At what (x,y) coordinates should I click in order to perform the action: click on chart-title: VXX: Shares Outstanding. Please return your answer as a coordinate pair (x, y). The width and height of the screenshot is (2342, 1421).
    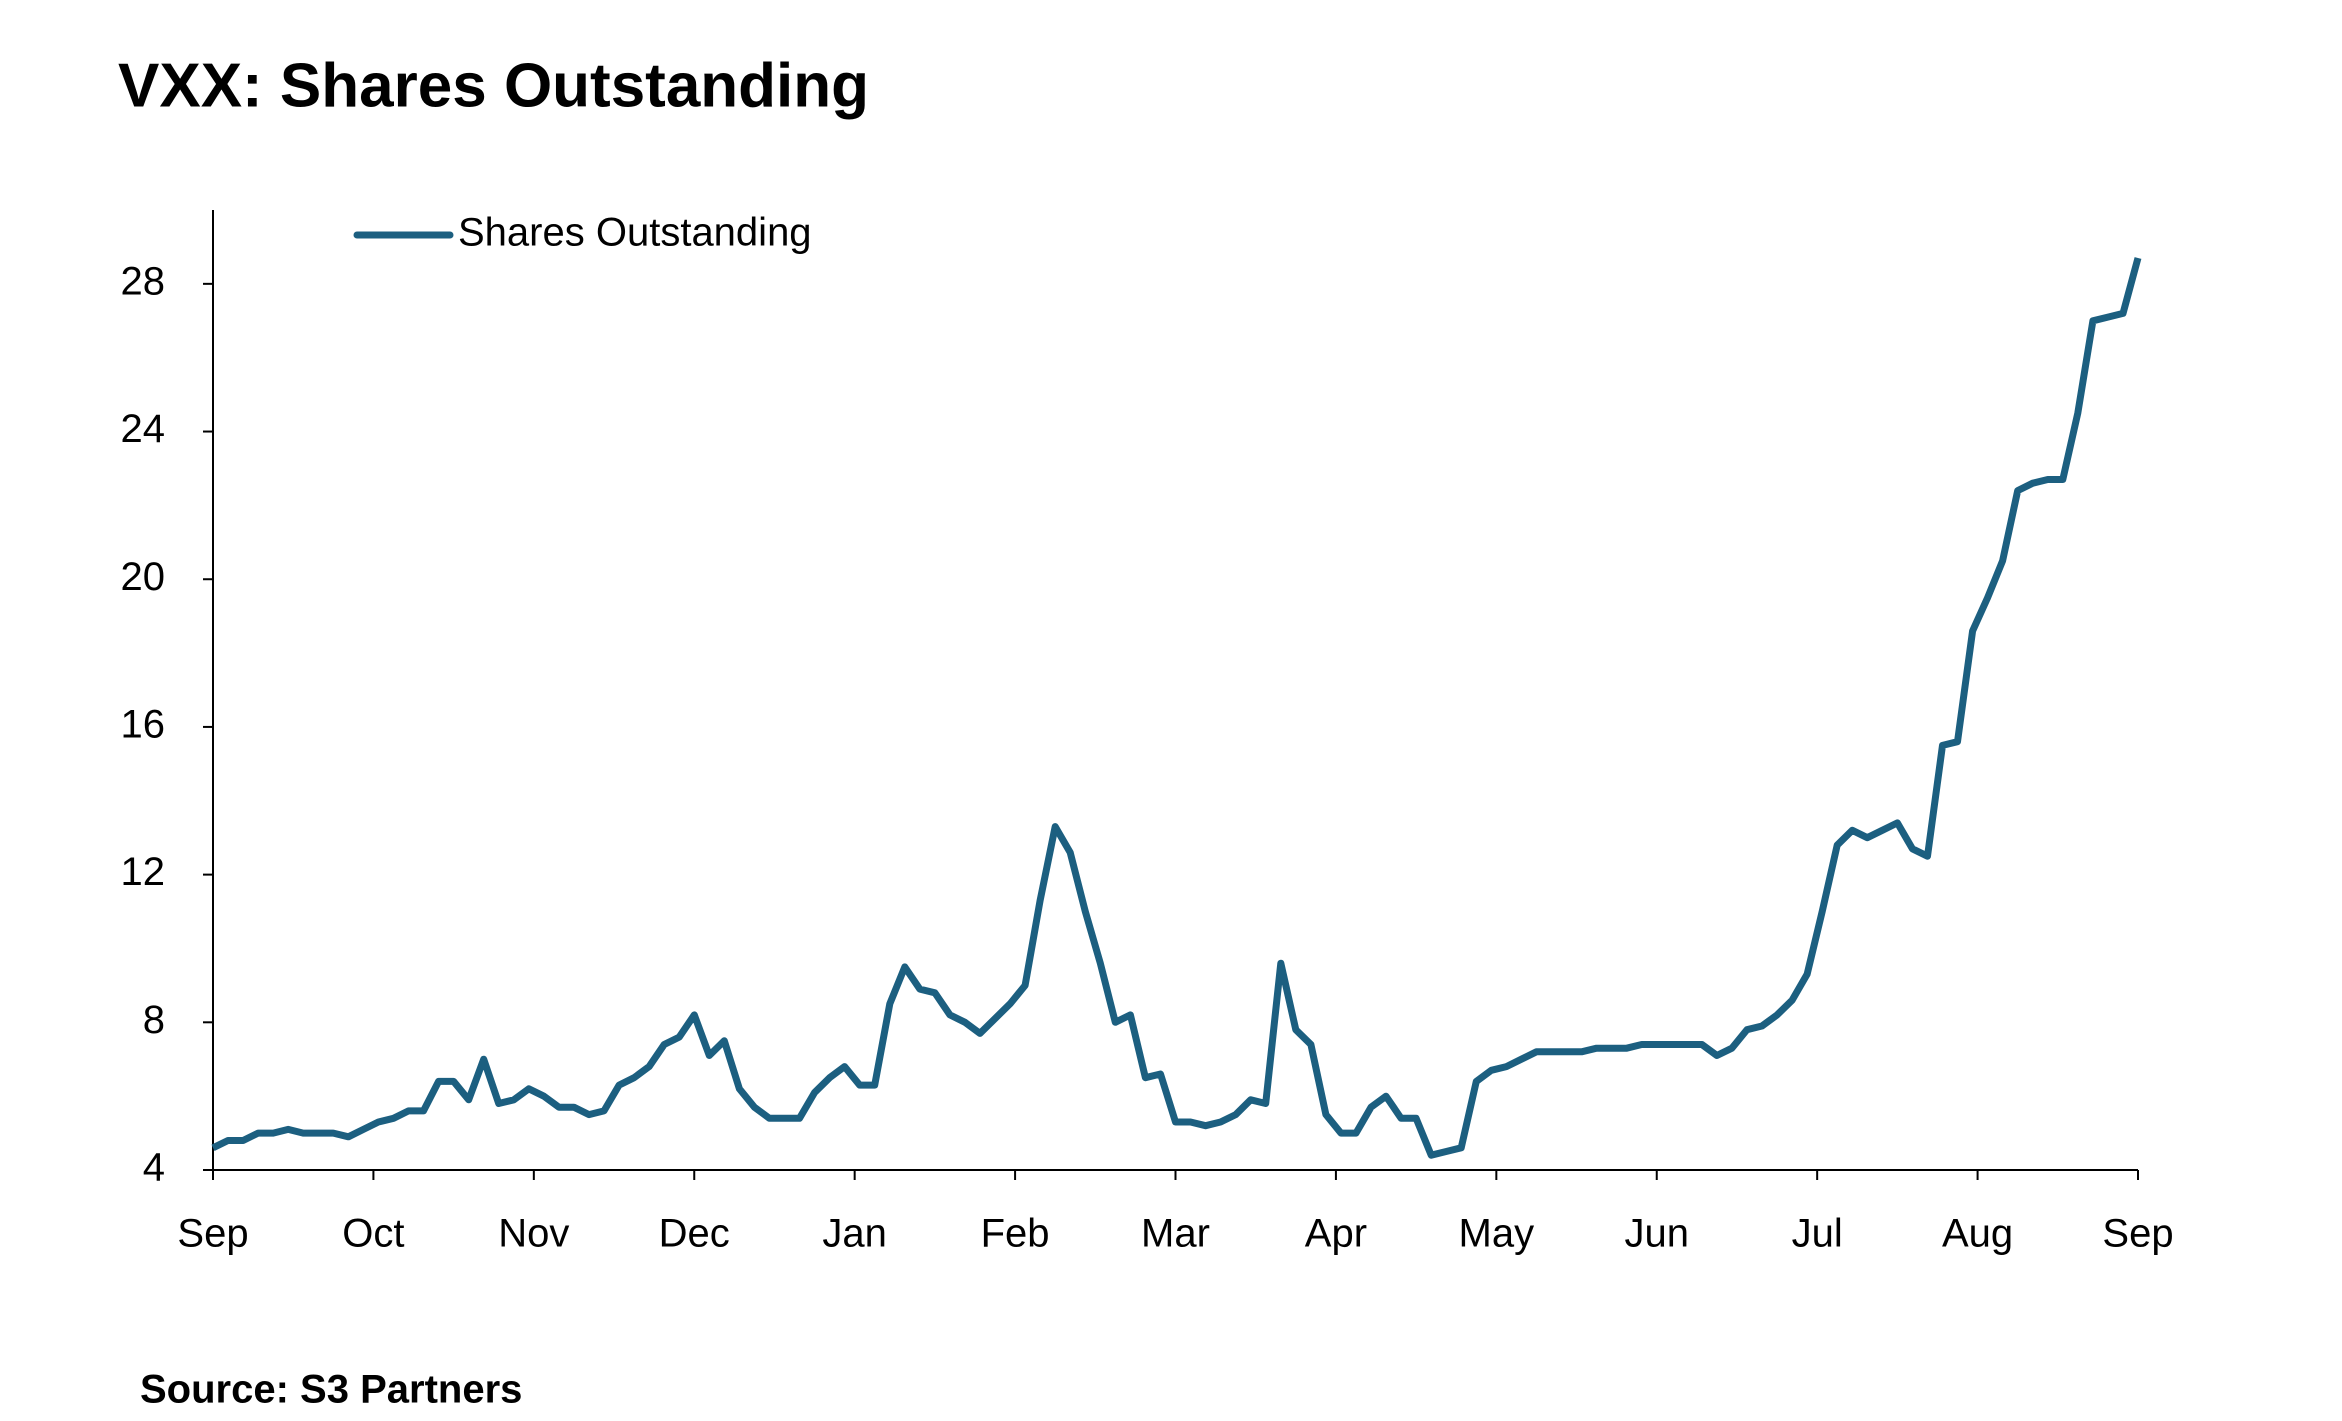
    Looking at the image, I should click on (493, 85).